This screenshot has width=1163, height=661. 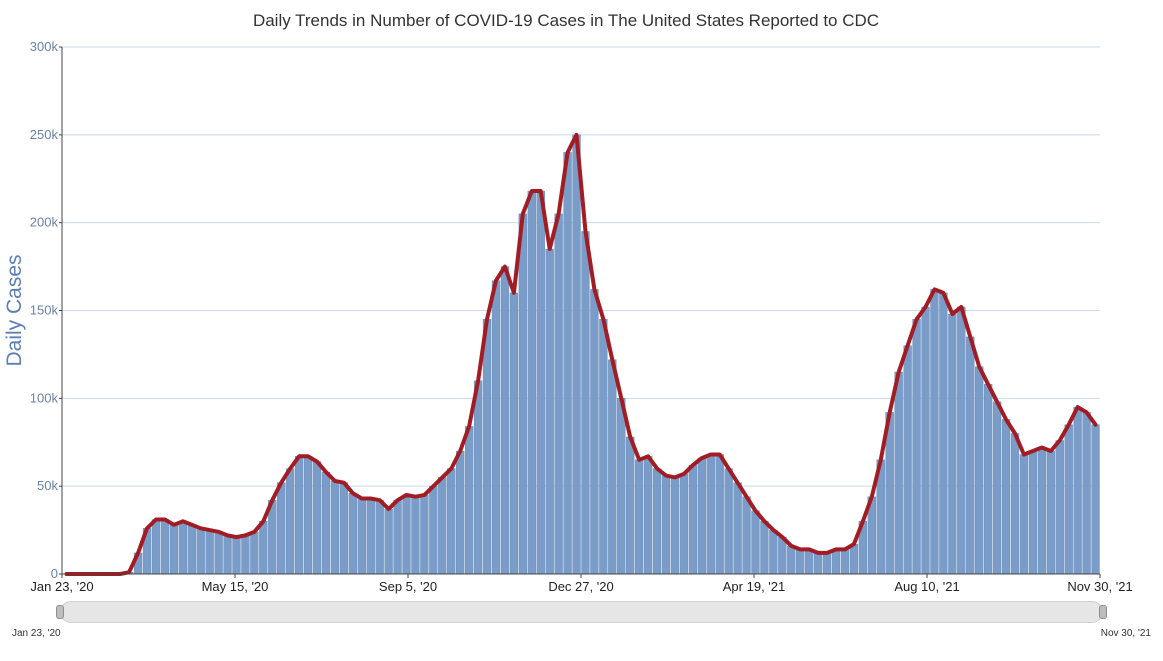 I want to click on x-tick-label: May 15, '20, so click(x=235, y=586).